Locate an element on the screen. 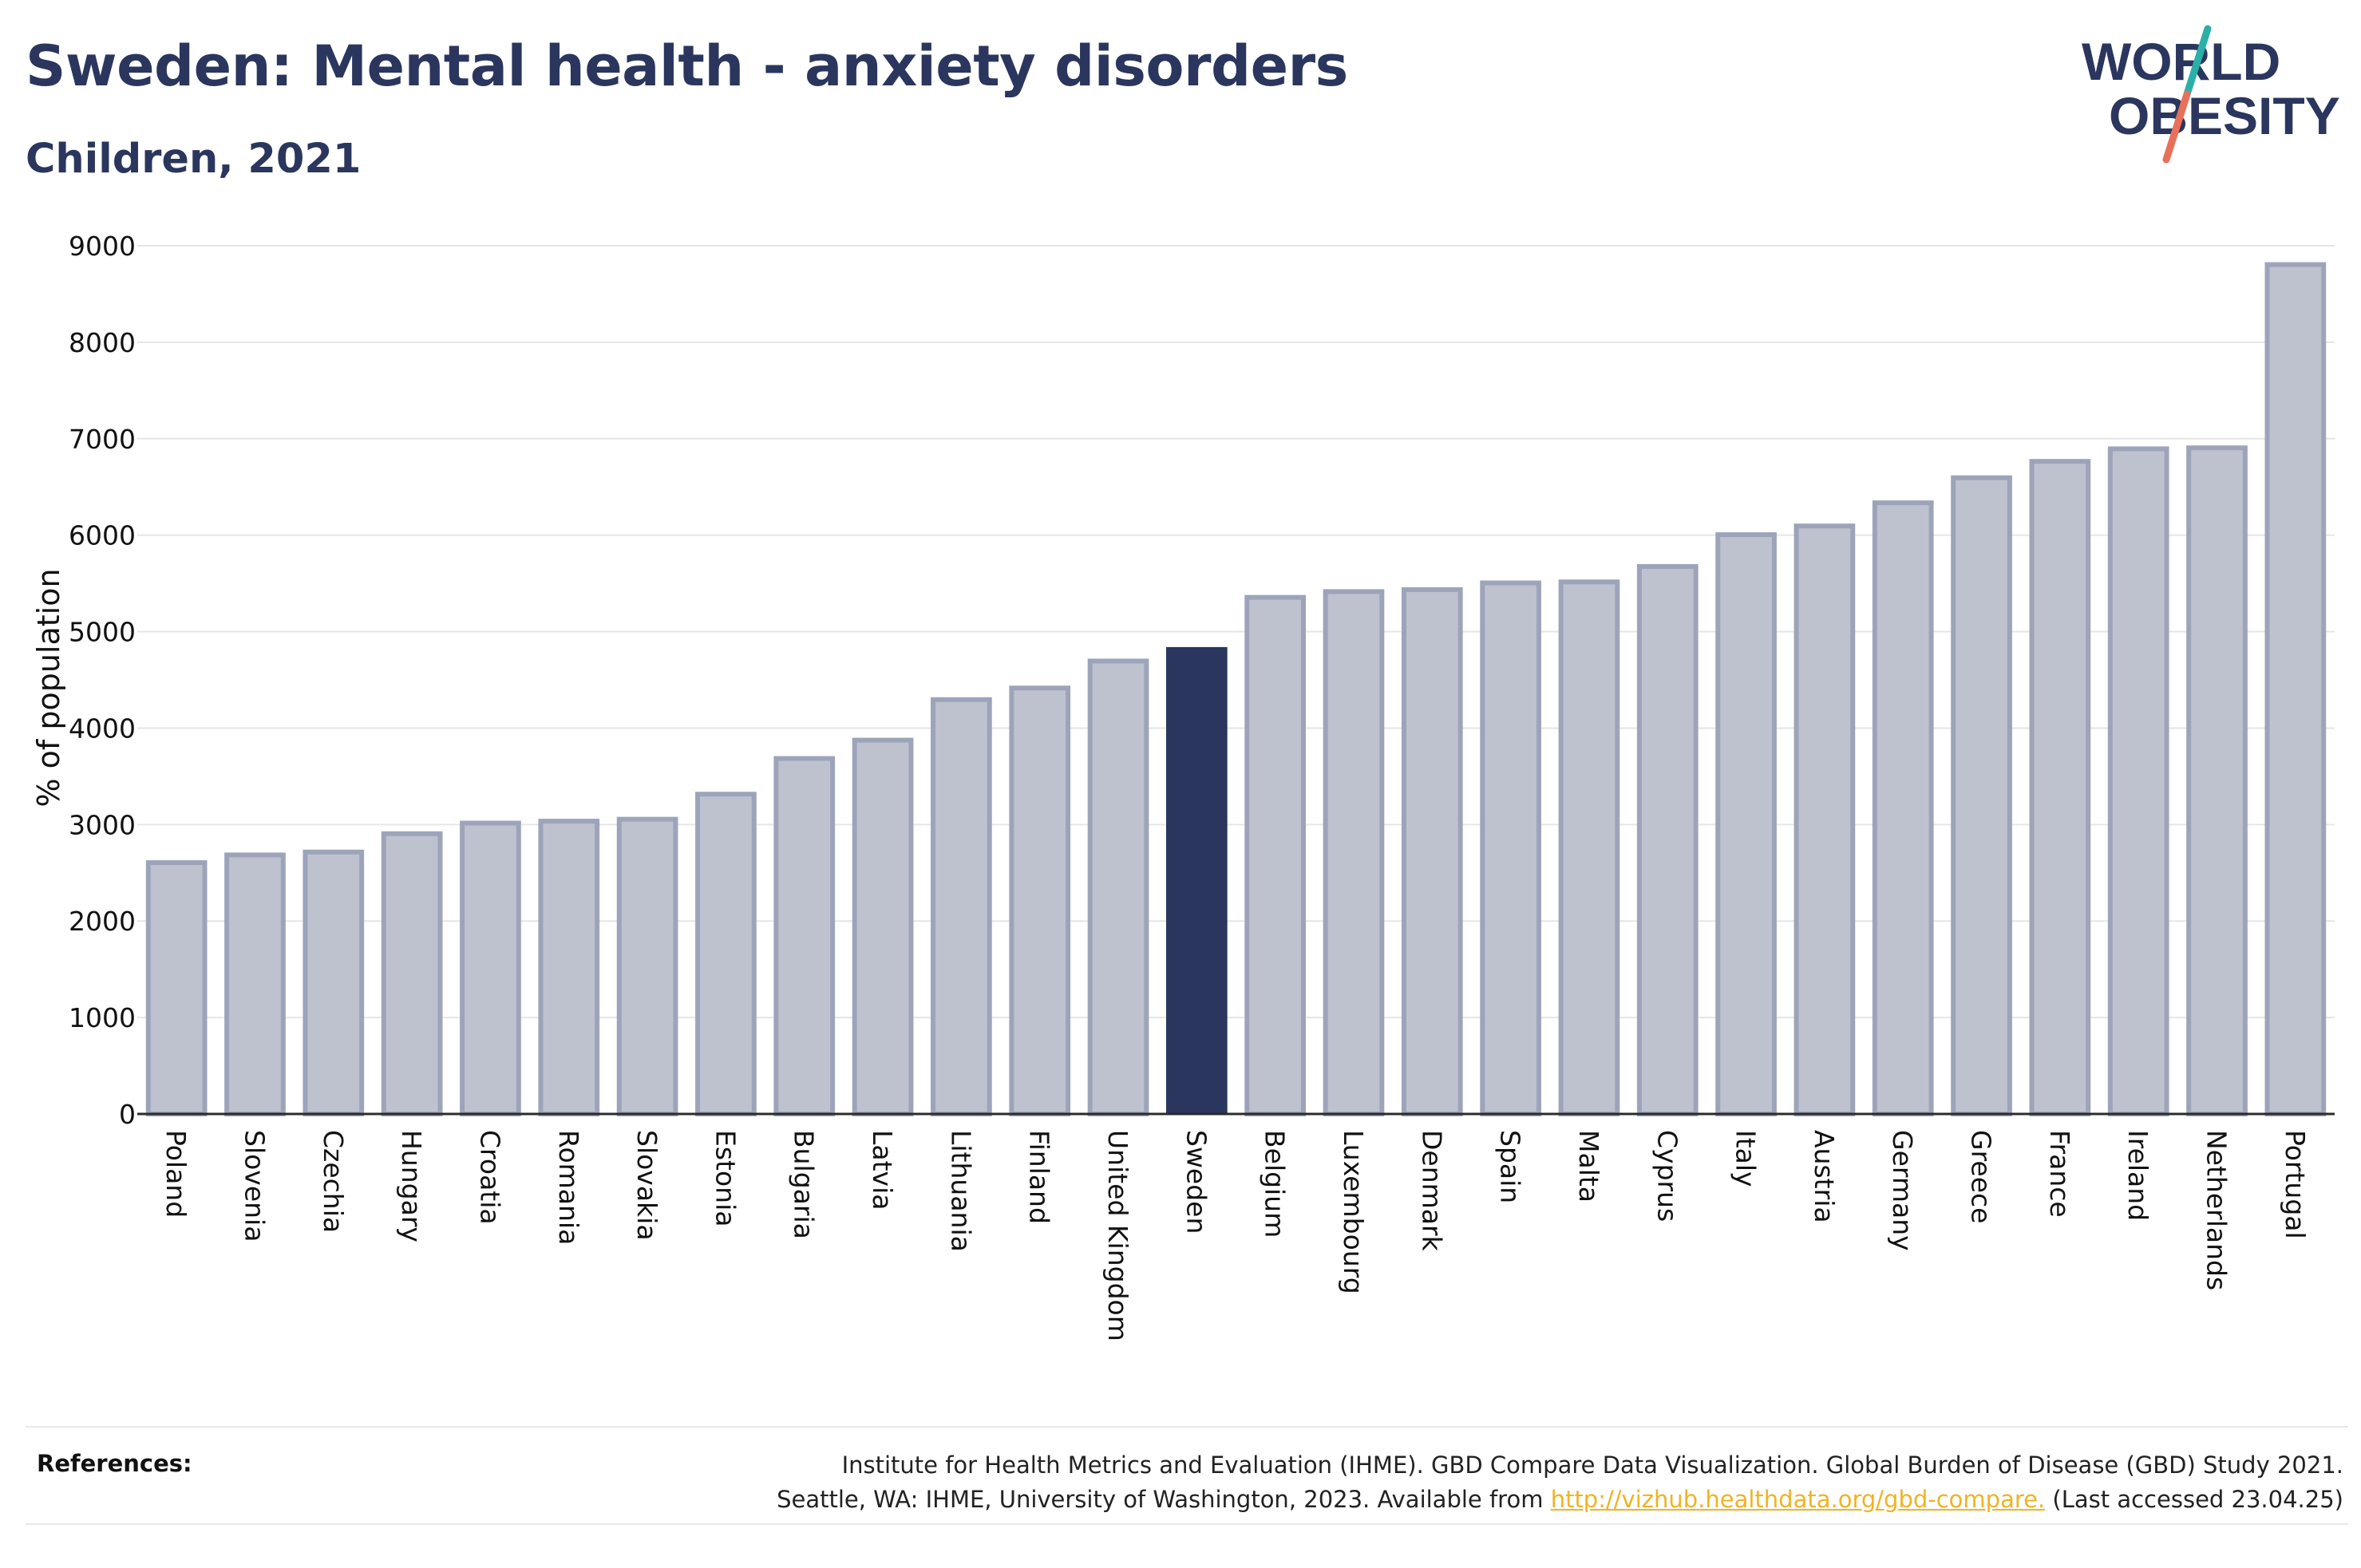 This screenshot has height=1568, width=2361. bar-cyprus is located at coordinates (1667, 840).